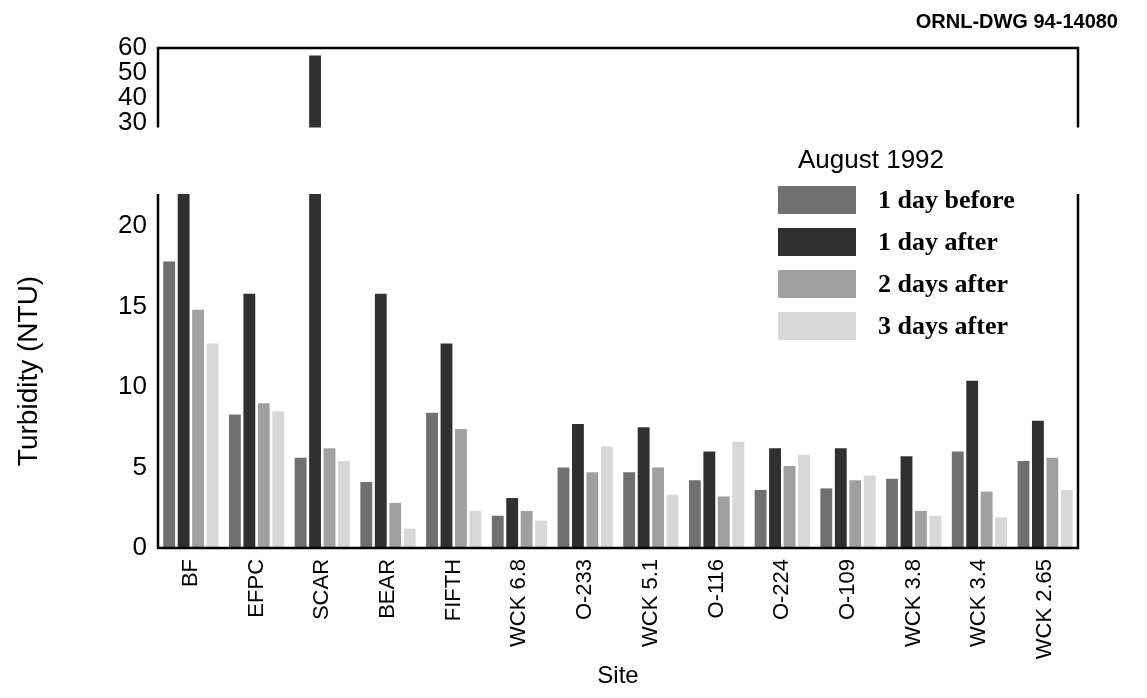 This screenshot has height=698, width=1147. Describe the element at coordinates (715, 588) in the screenshot. I see `x-tick-label: O-116` at that location.